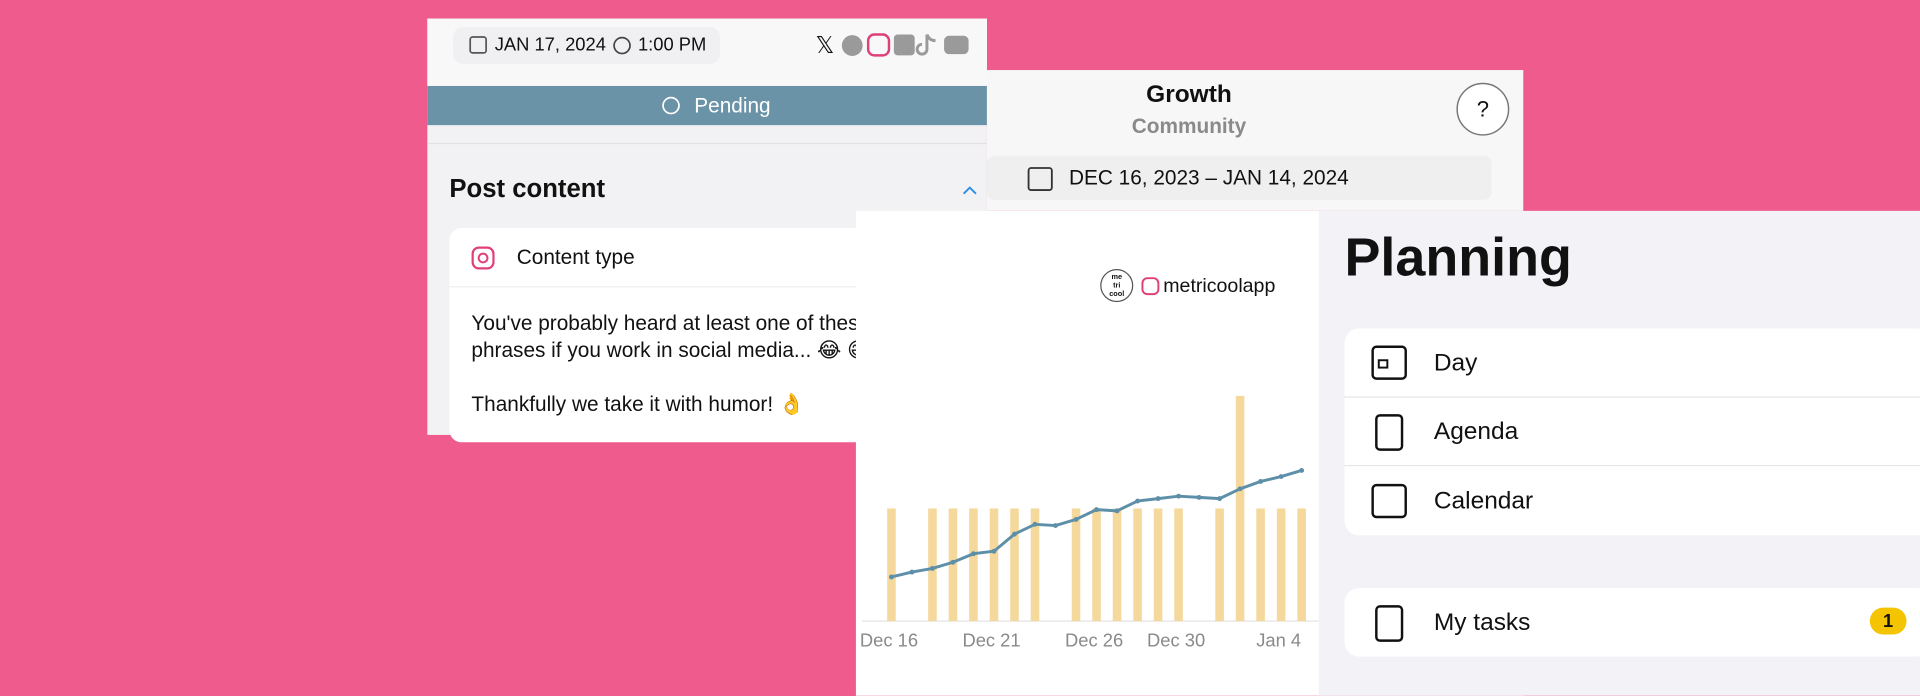 The height and width of the screenshot is (696, 1920). I want to click on agenda-icon, so click(1389, 432).